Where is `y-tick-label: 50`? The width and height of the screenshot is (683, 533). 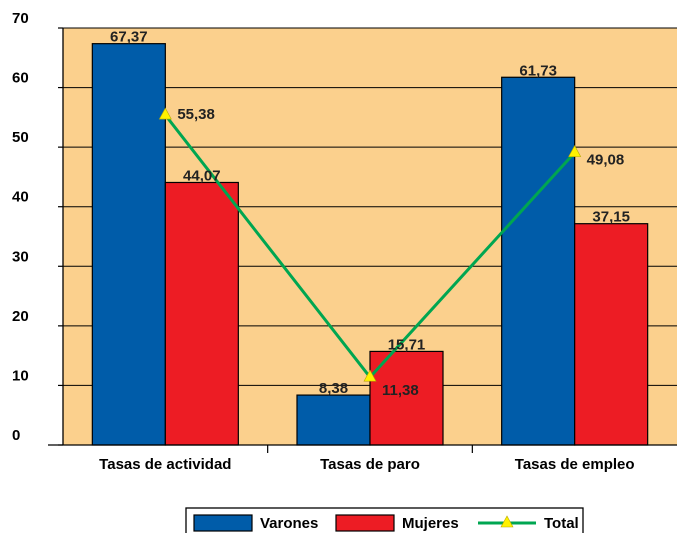
y-tick-label: 50 is located at coordinates (20, 137).